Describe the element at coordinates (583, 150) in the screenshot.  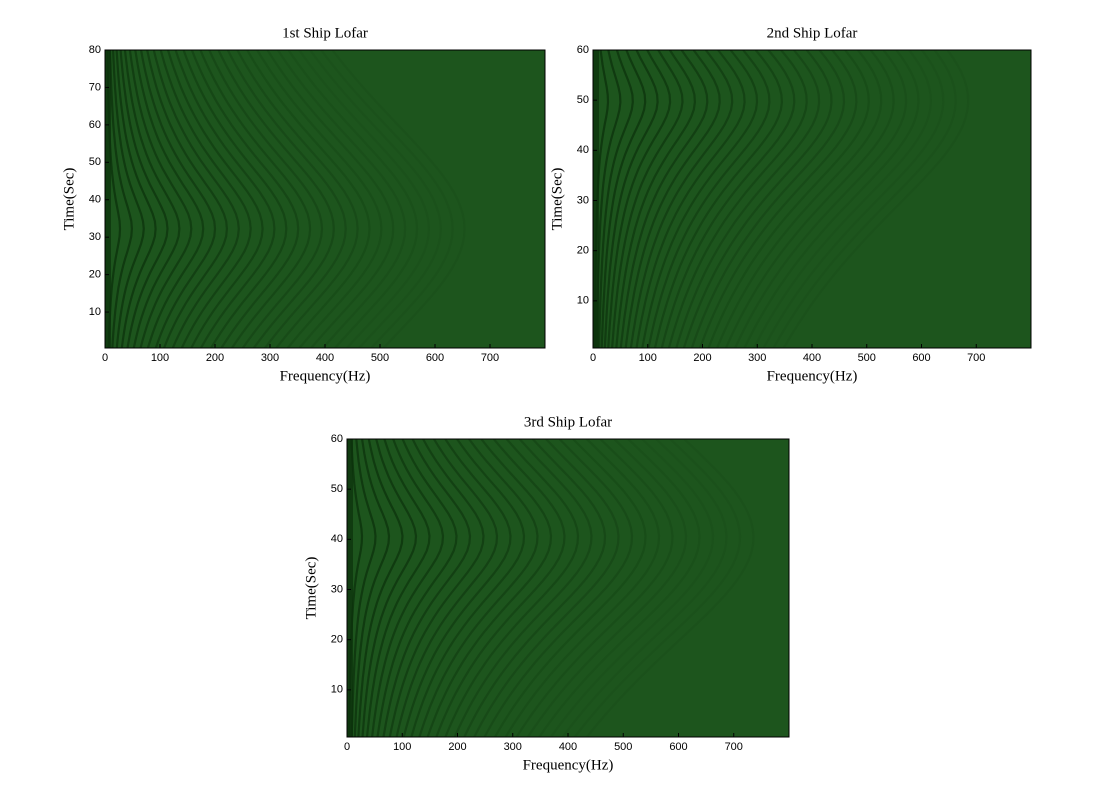
I see `y-tick-label: 40` at that location.